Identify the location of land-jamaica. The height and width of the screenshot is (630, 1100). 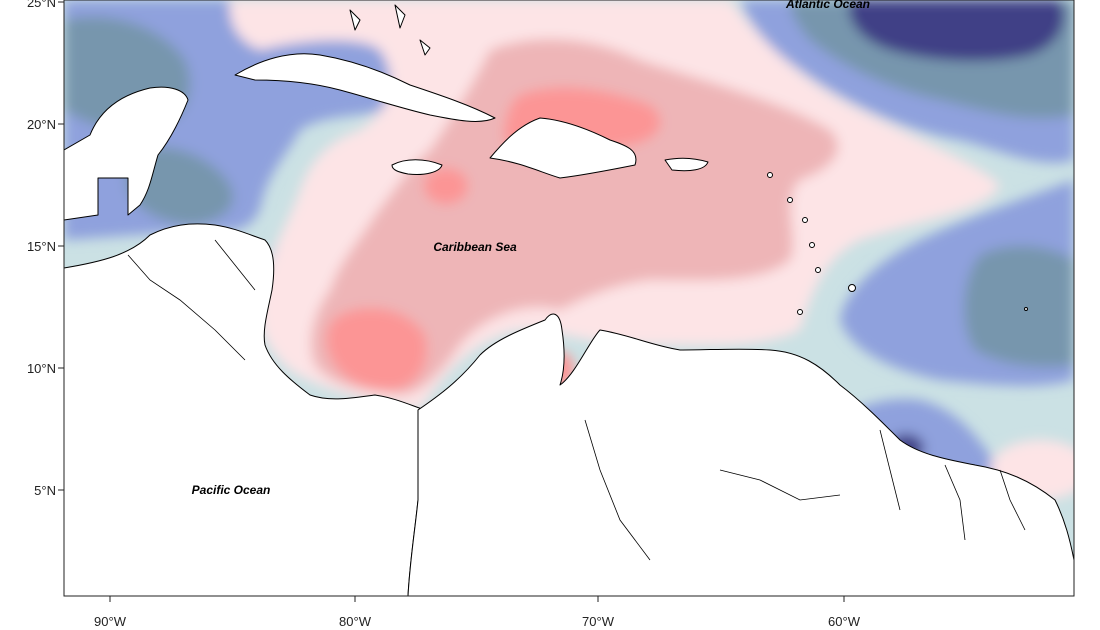
(417, 167).